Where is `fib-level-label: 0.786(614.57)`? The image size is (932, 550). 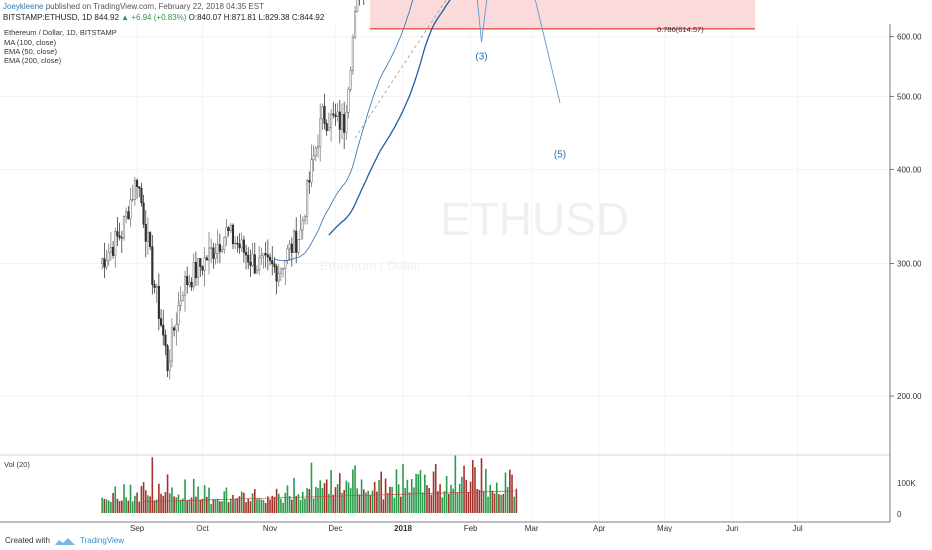
fib-level-label: 0.786(614.57) is located at coordinates (680, 29).